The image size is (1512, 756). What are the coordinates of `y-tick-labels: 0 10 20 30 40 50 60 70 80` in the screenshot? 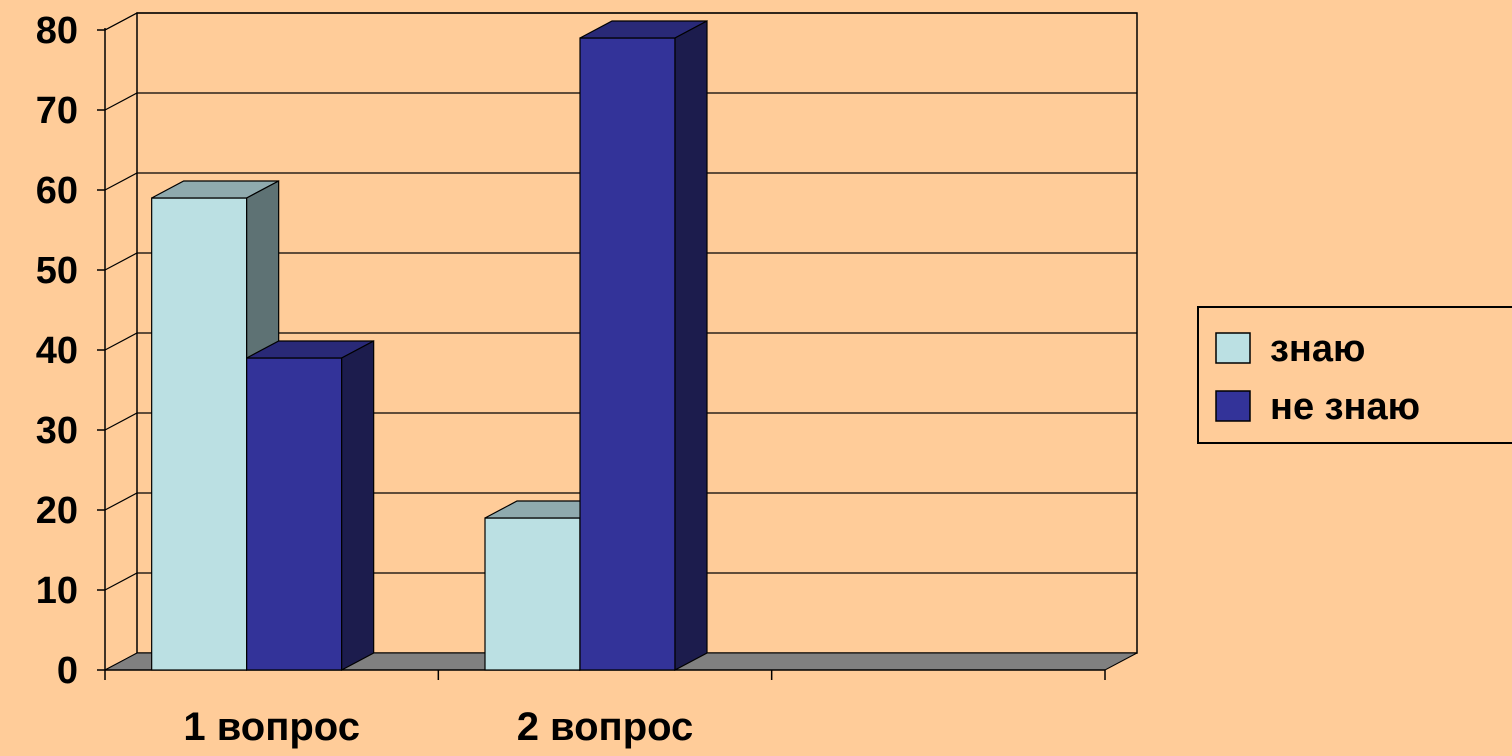 It's located at (57, 351).